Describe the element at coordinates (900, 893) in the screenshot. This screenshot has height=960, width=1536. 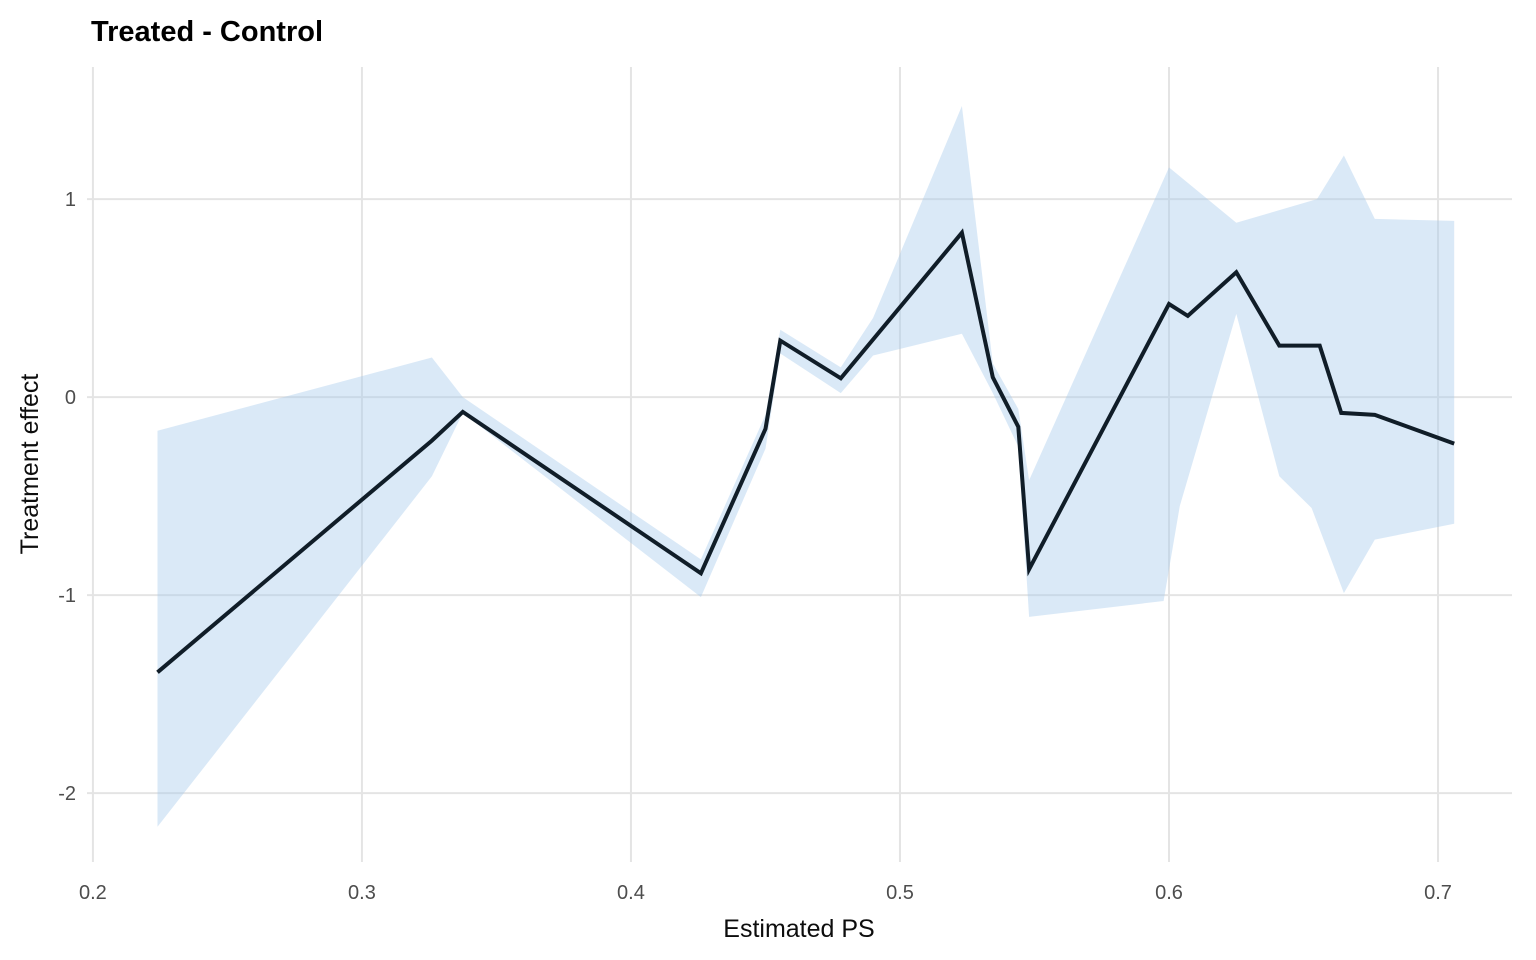
I see `x-tick-label: 0.5` at that location.